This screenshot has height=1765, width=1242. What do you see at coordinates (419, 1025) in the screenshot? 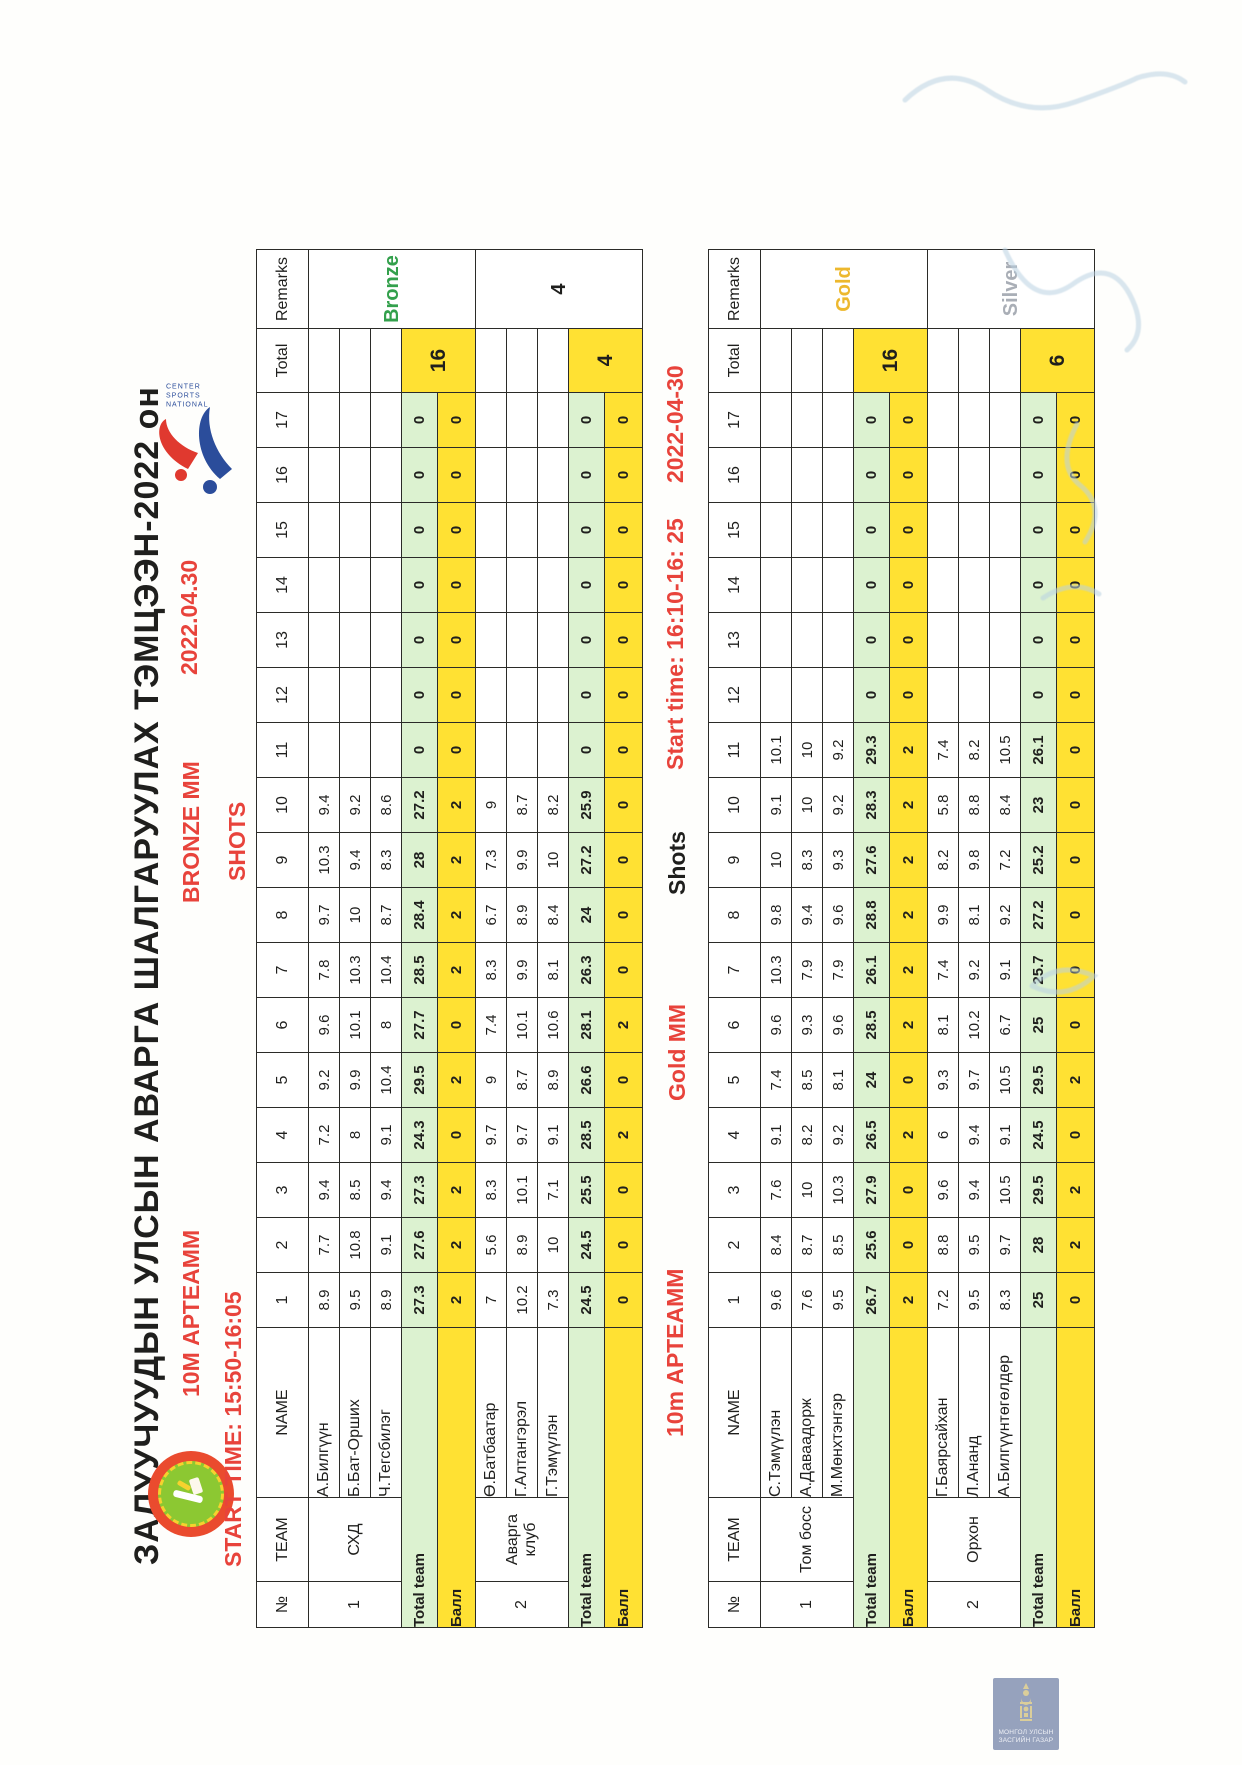
I see `team-total-cell: 27.7` at bounding box center [419, 1025].